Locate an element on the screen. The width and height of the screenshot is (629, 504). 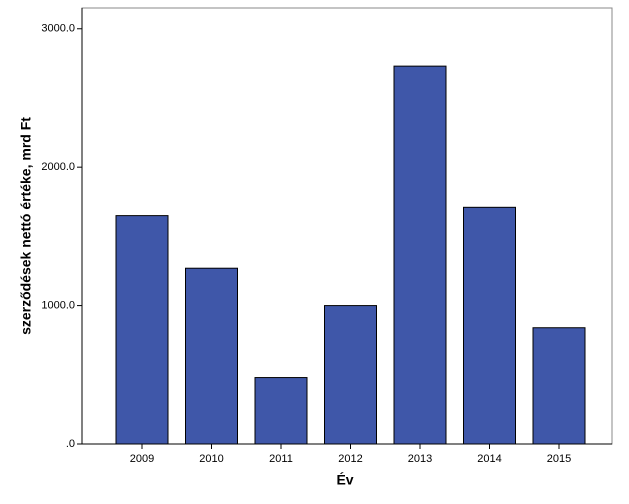
x-tick-label: 2011 is located at coordinates (281, 459).